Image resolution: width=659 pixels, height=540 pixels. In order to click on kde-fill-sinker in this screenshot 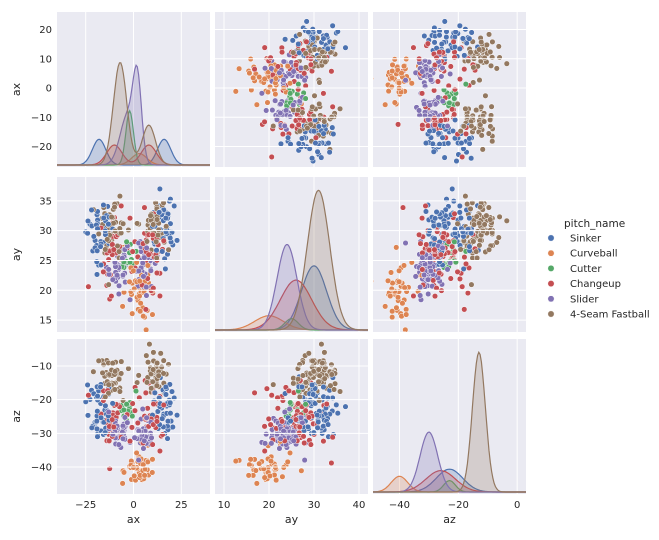, I will do `click(291, 297)`.